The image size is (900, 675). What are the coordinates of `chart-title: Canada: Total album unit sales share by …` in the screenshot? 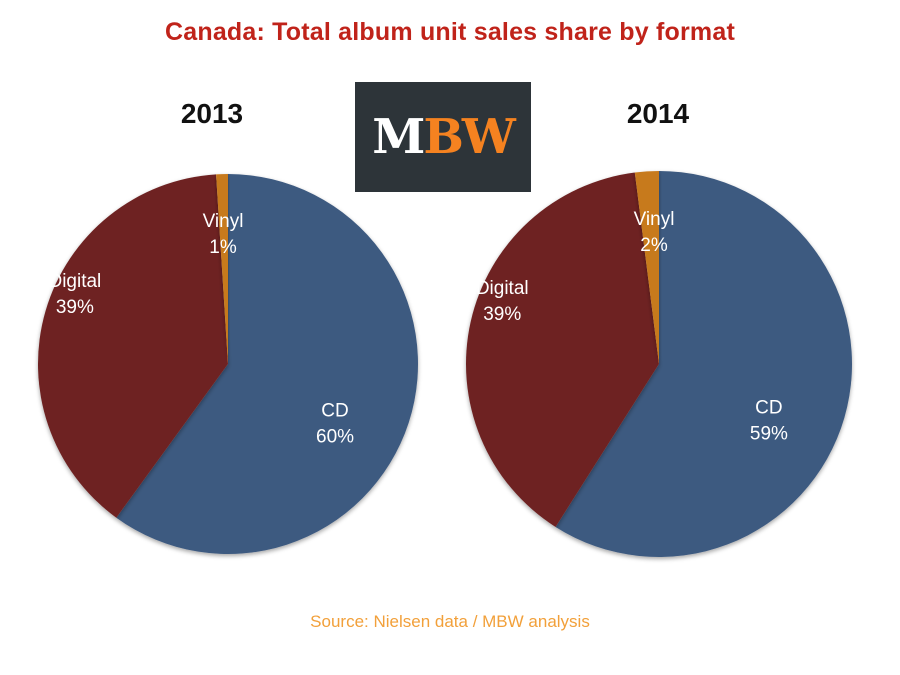 It's located at (450, 32).